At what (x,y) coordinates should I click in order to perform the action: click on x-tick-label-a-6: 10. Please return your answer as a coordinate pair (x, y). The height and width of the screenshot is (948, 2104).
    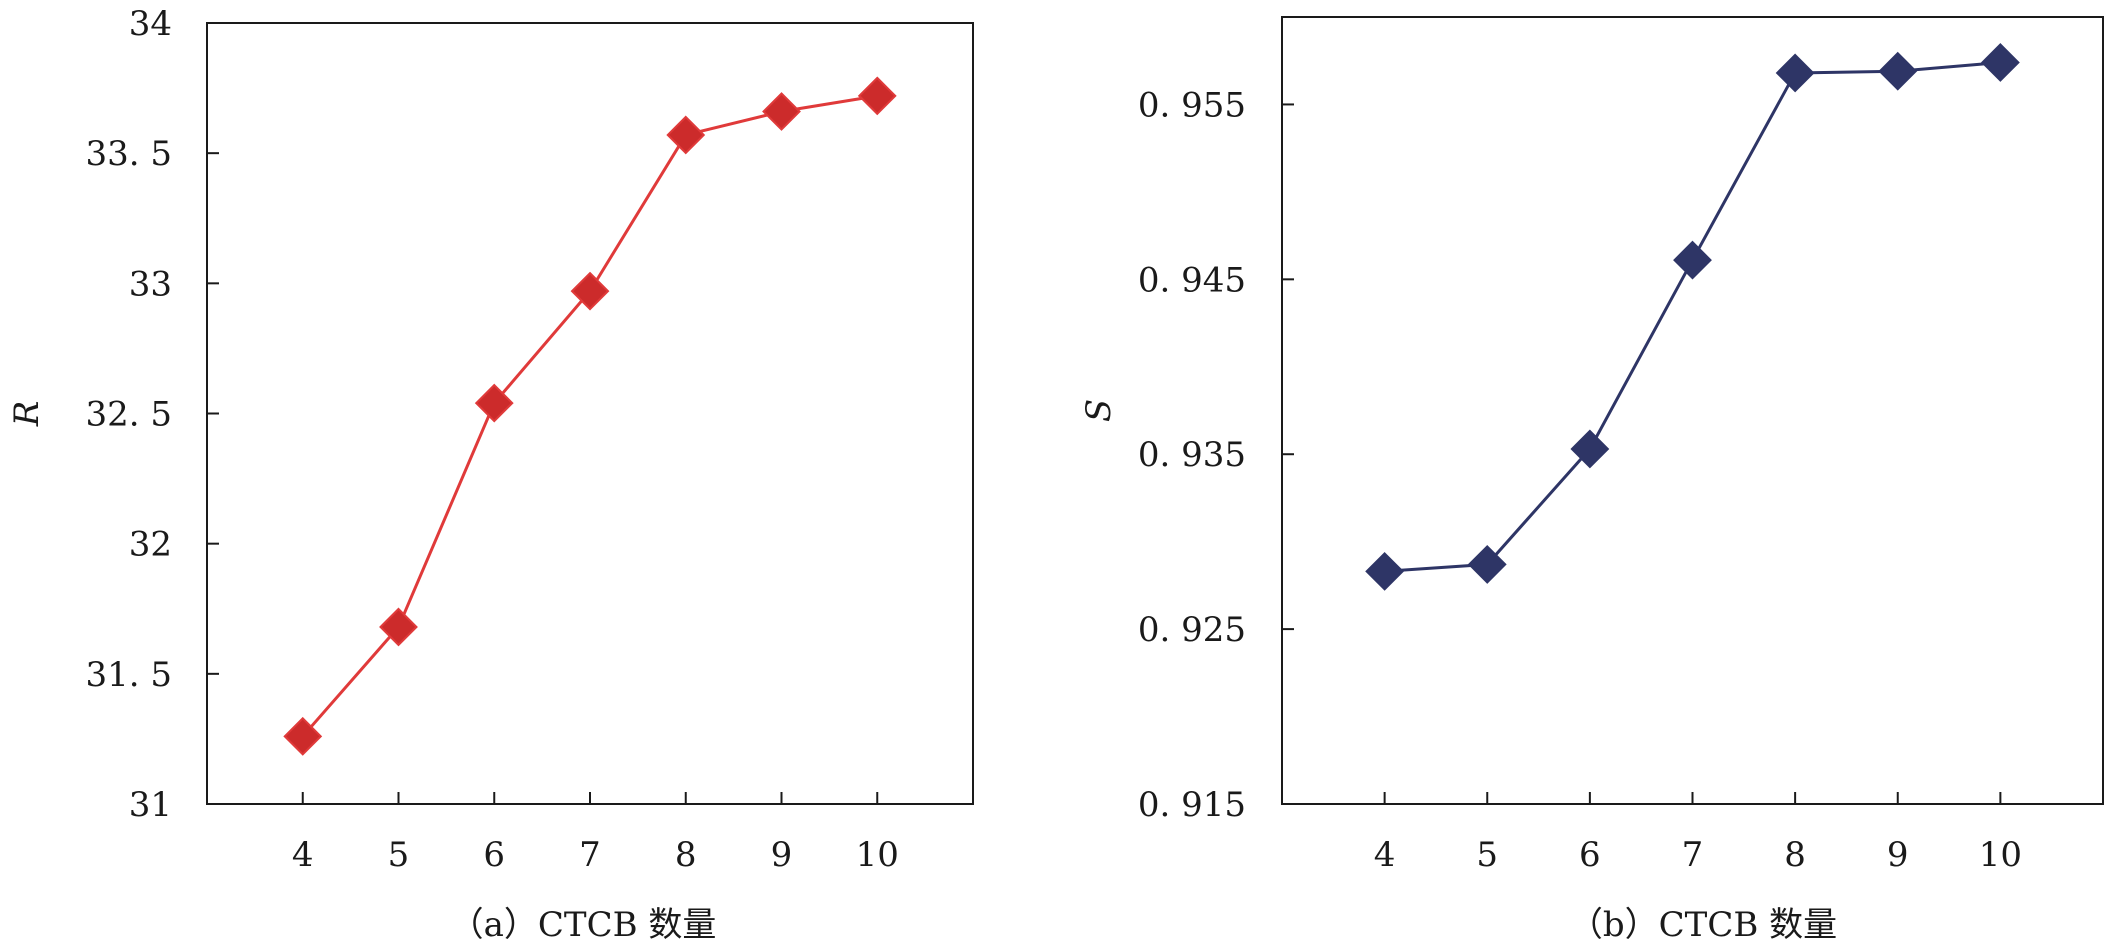
    Looking at the image, I should click on (877, 855).